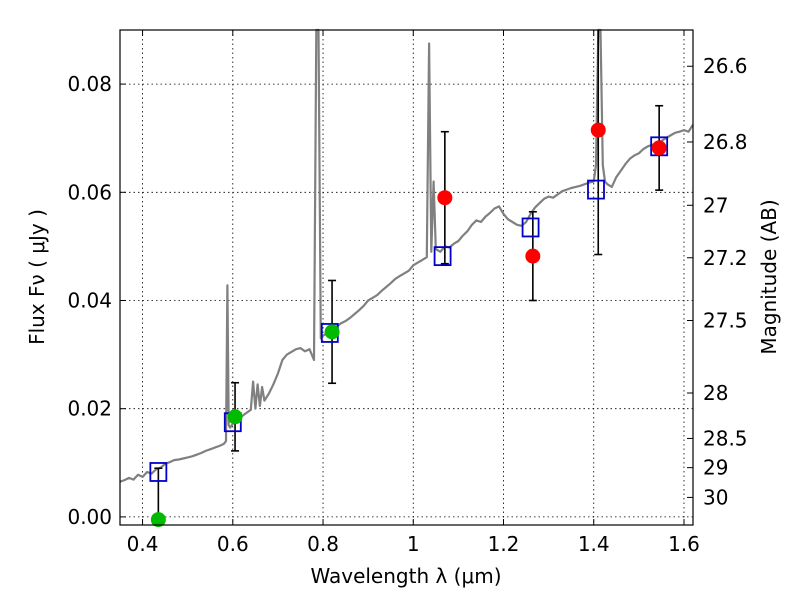 Image resolution: width=800 pixels, height=600 pixels. Describe the element at coordinates (323, 544) in the screenshot. I see `x-tick-label: 0.8` at that location.